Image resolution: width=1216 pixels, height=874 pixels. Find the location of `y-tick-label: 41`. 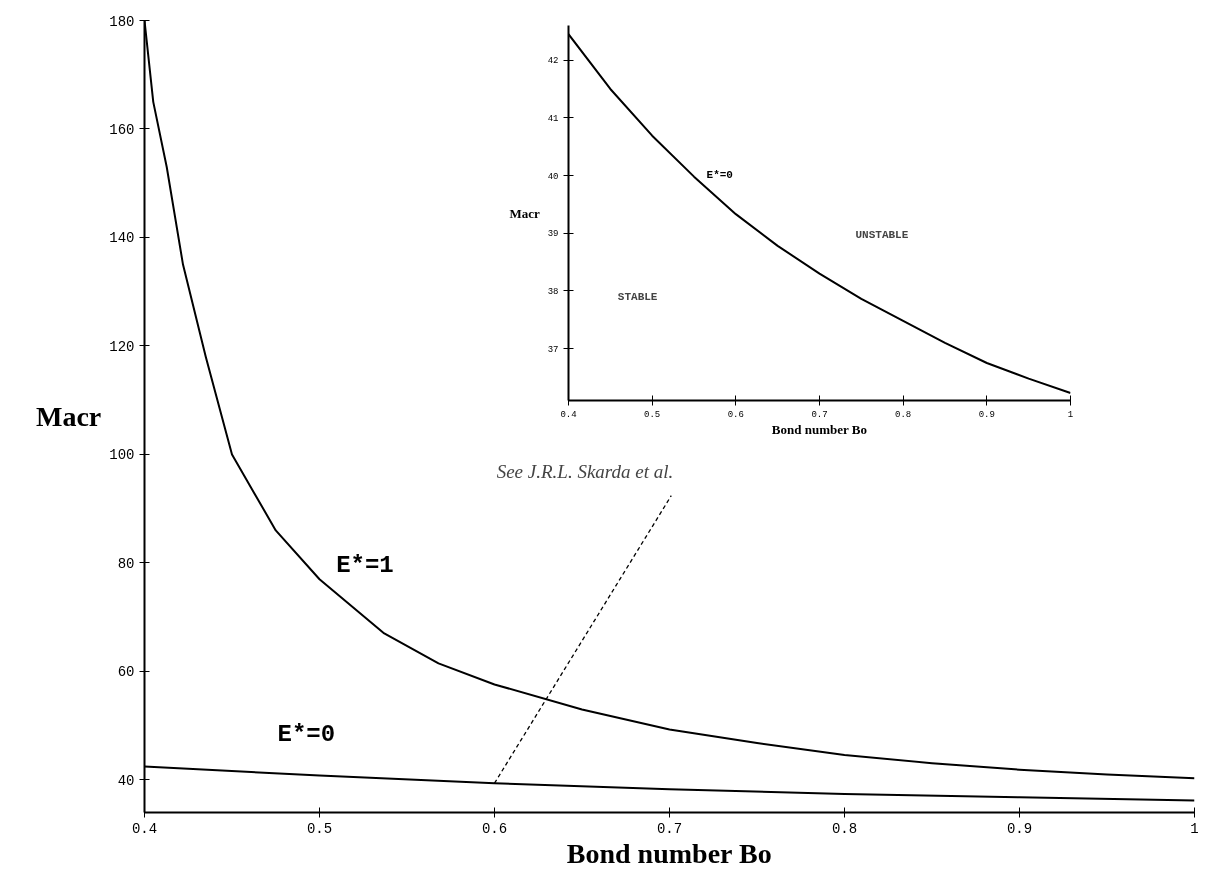

y-tick-label: 41 is located at coordinates (553, 118).